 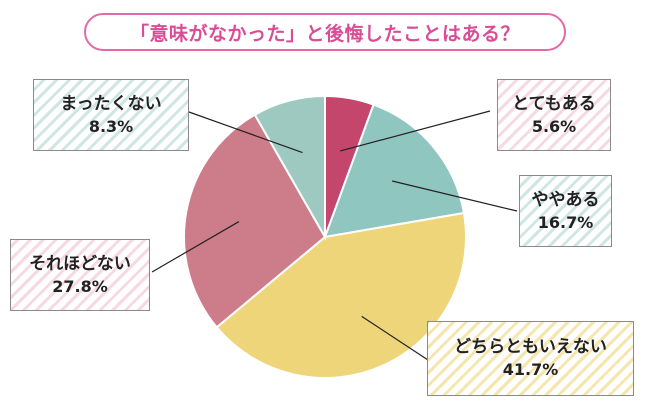 What do you see at coordinates (111, 126) in the screenshot?
I see `slice-label-value: 8.3%` at bounding box center [111, 126].